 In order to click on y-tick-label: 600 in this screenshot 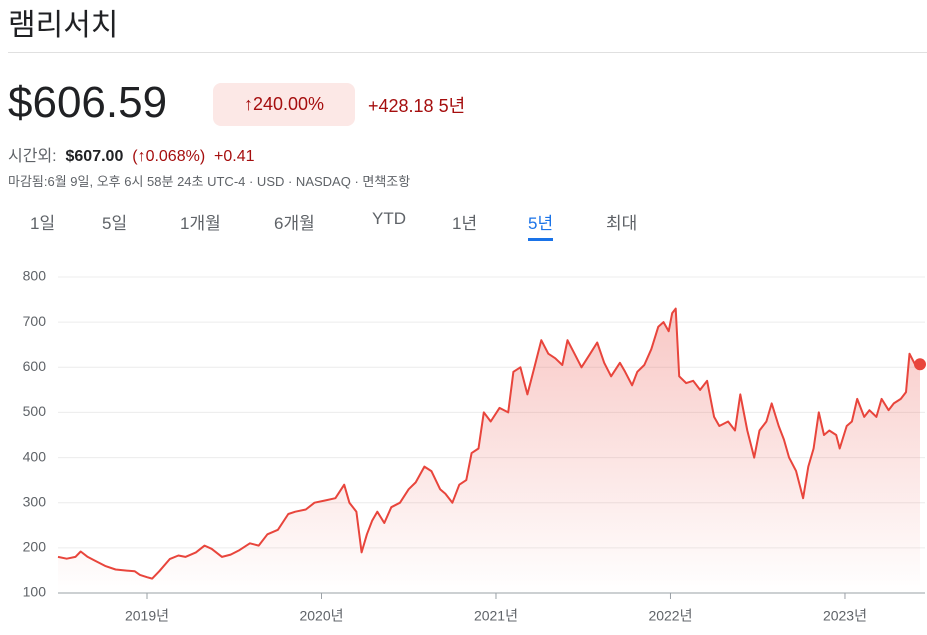, I will do `click(35, 366)`.